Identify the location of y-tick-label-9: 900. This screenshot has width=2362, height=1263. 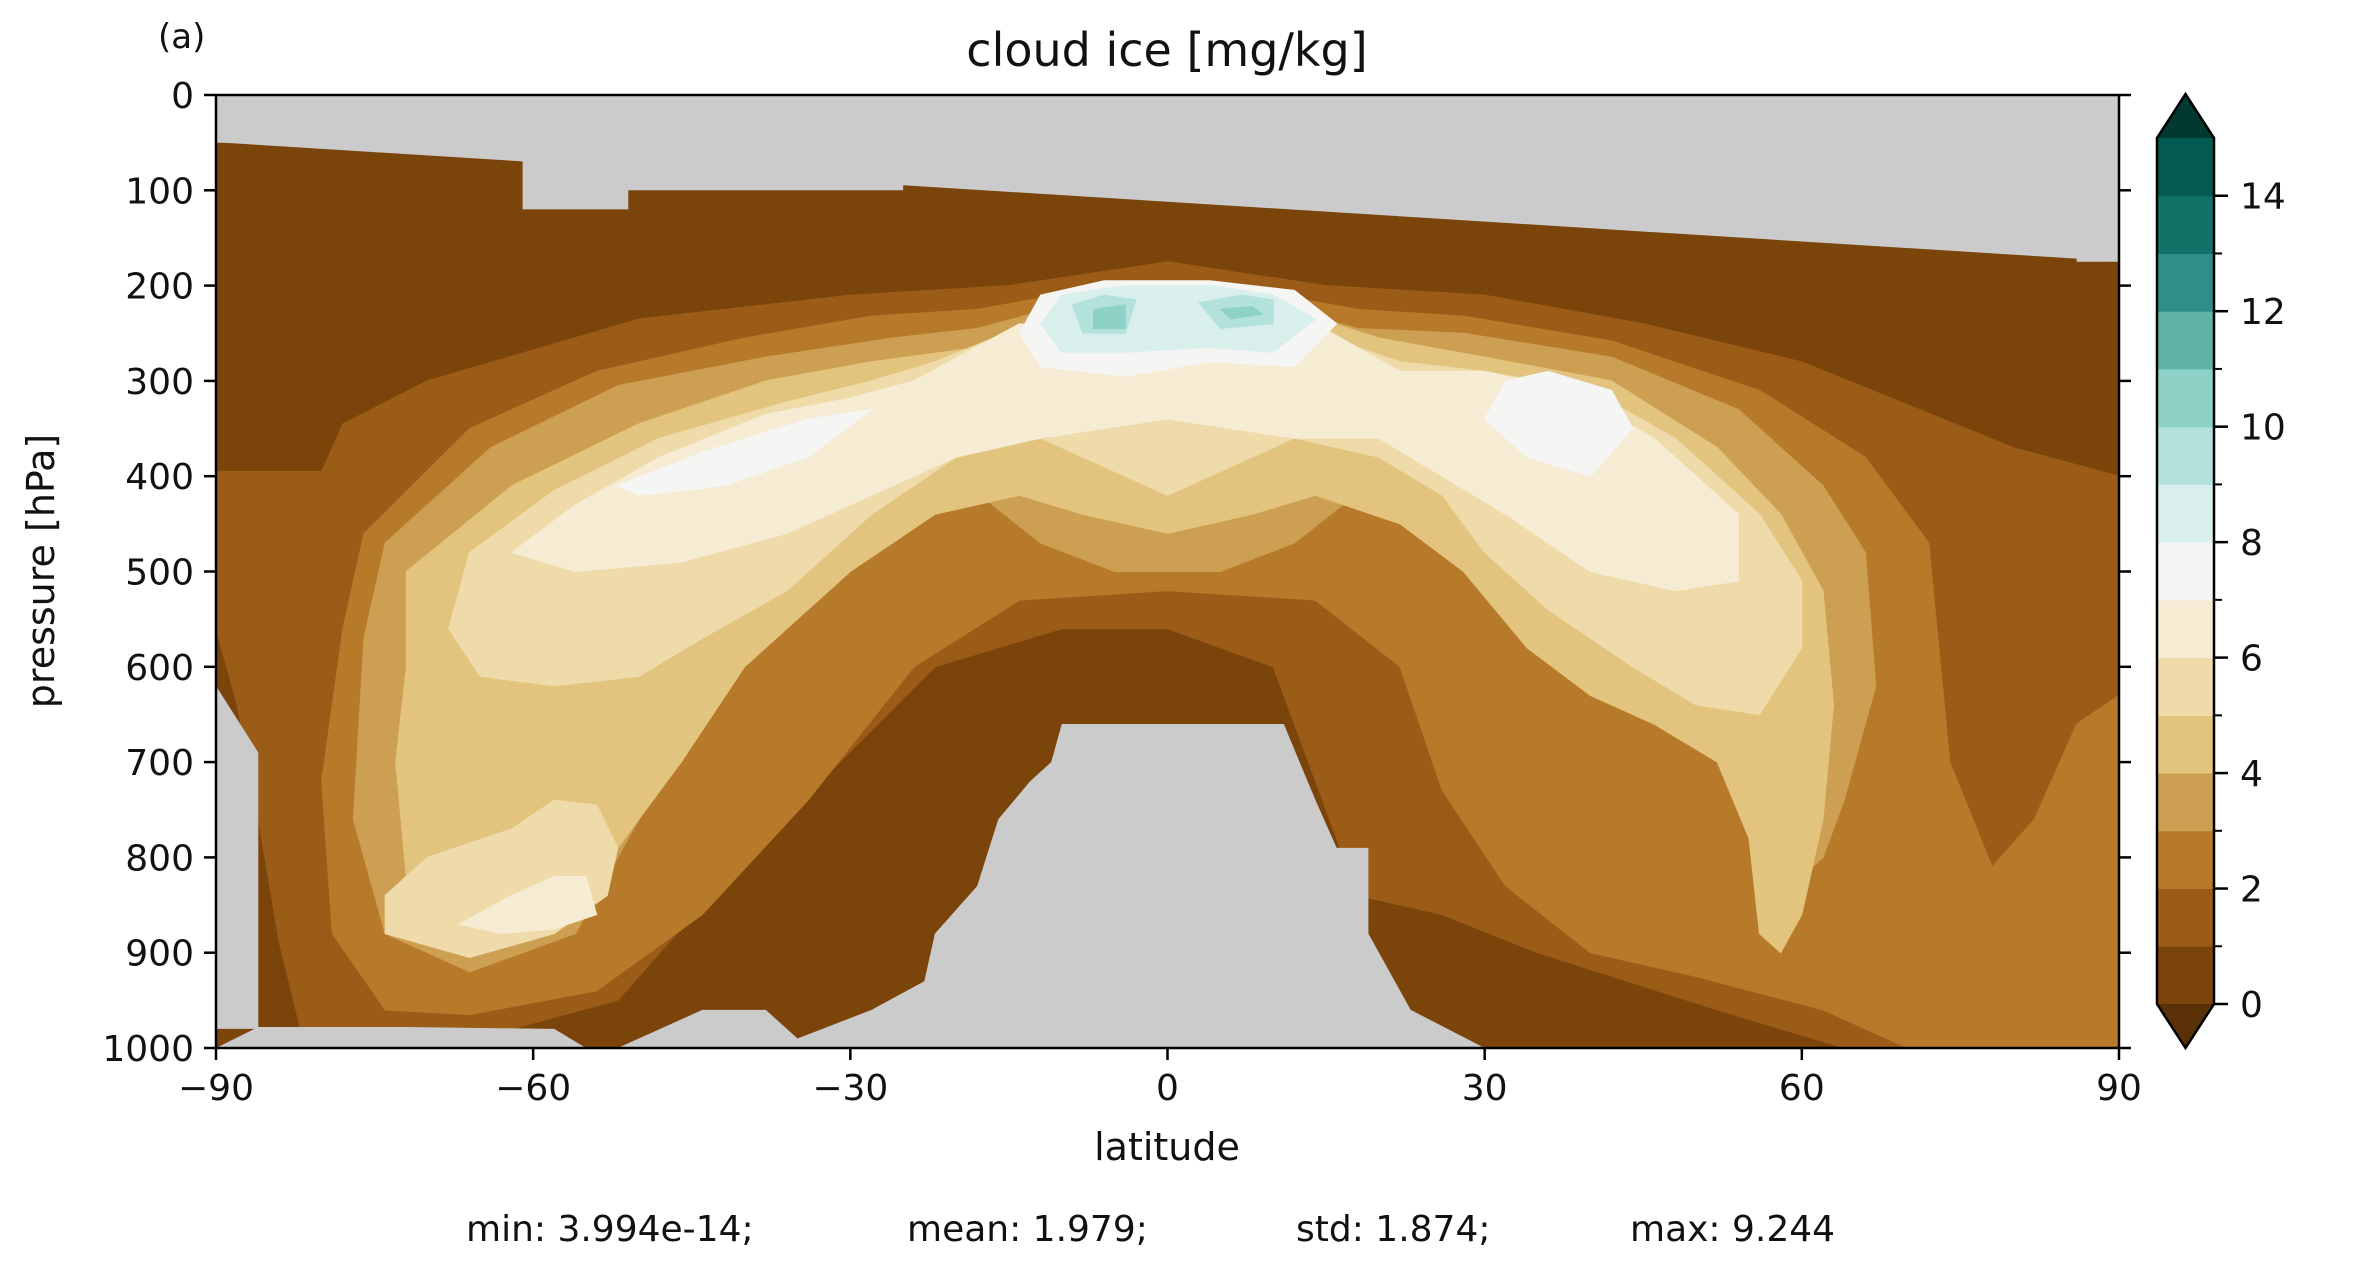
(159, 954).